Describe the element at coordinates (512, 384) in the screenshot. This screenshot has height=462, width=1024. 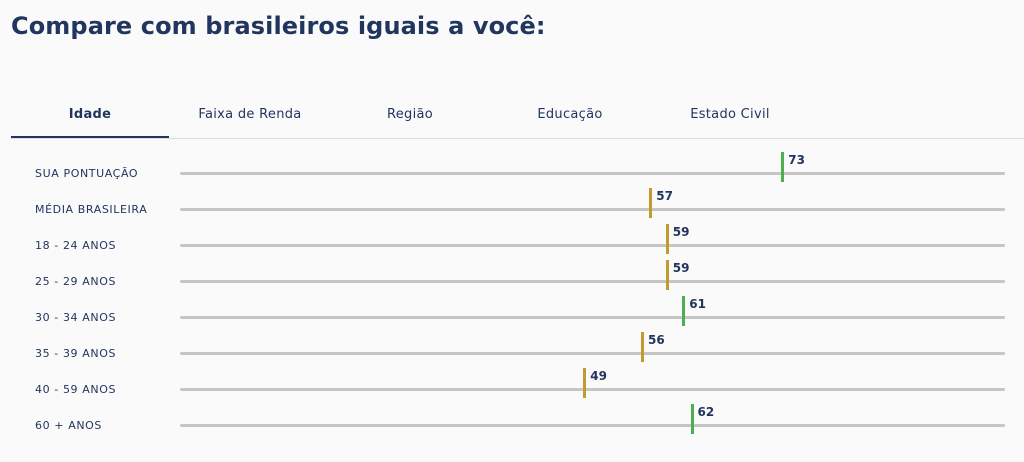
I see `score-row: 40 - 59 ANOS 49` at that location.